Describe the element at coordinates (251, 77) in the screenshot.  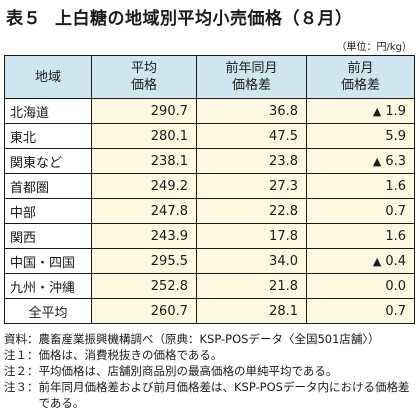
I see `header-yoy-diff: 前年同月 価格差` at that location.